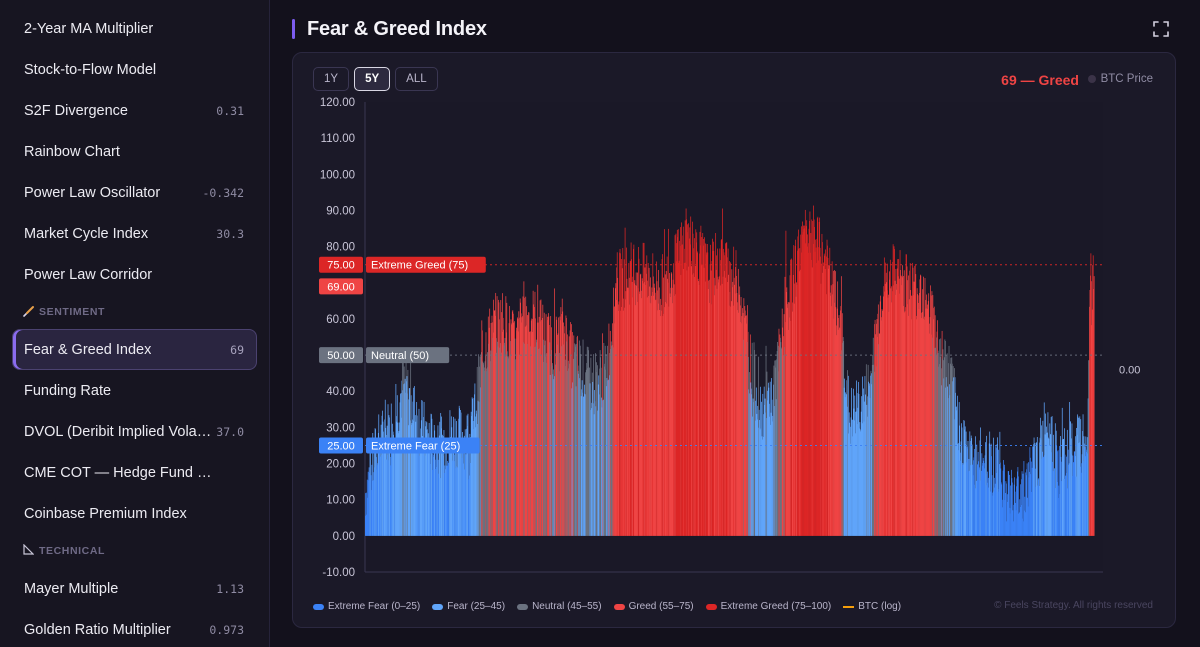 The height and width of the screenshot is (647, 1200). I want to click on sidebar-item-power-law-oscillator: Power Law Oscillator -0.342, so click(134, 192).